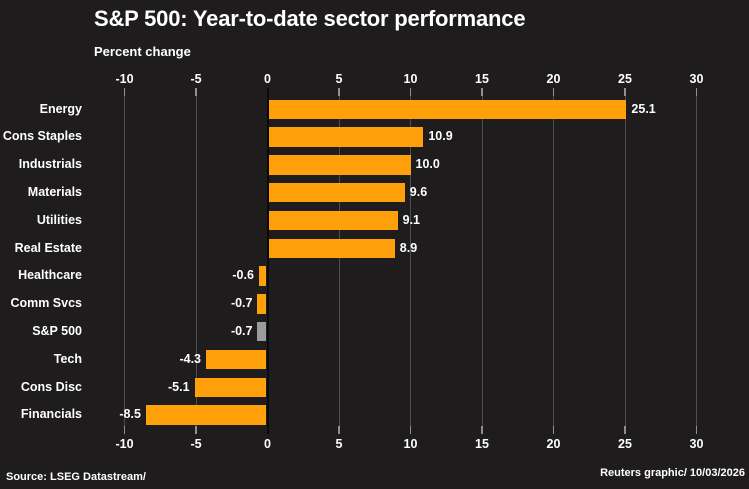  What do you see at coordinates (482, 444) in the screenshot?
I see `axis-tick-label-bottom: 15` at bounding box center [482, 444].